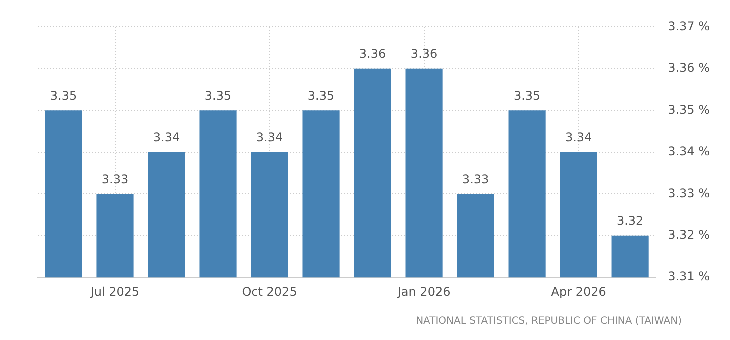  I want to click on text: NATIONAL STATISTICS, REPUBLIC OF CHINA (TAIWAN), so click(549, 321).